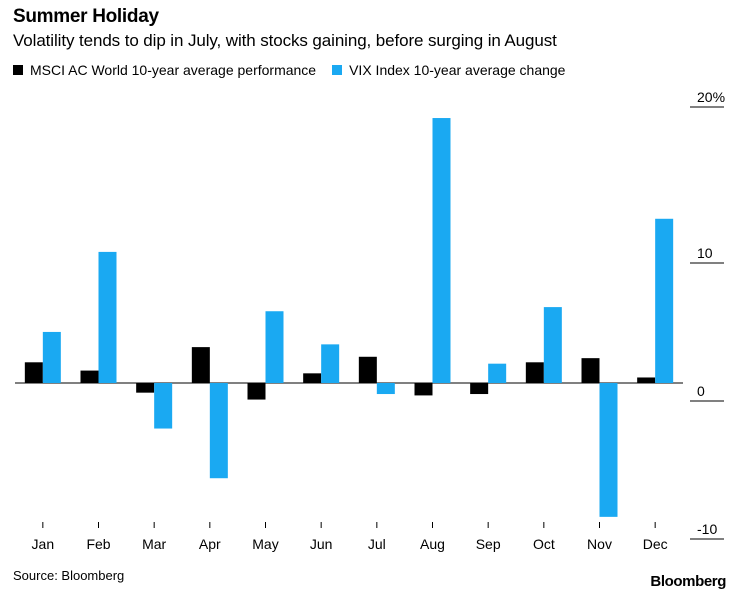 The width and height of the screenshot is (740, 598). What do you see at coordinates (701, 391) in the screenshot?
I see `y-tick-label: 0` at bounding box center [701, 391].